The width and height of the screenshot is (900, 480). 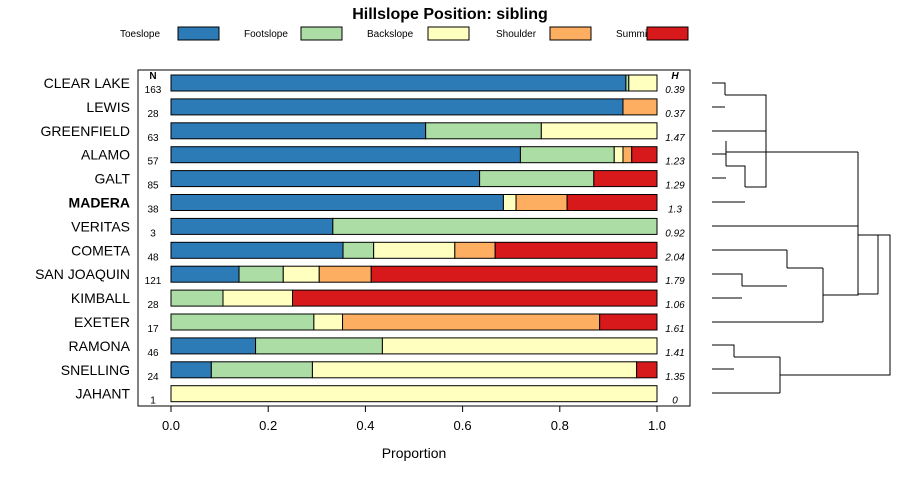 What do you see at coordinates (100, 346) in the screenshot?
I see `row-label: RAMONA` at bounding box center [100, 346].